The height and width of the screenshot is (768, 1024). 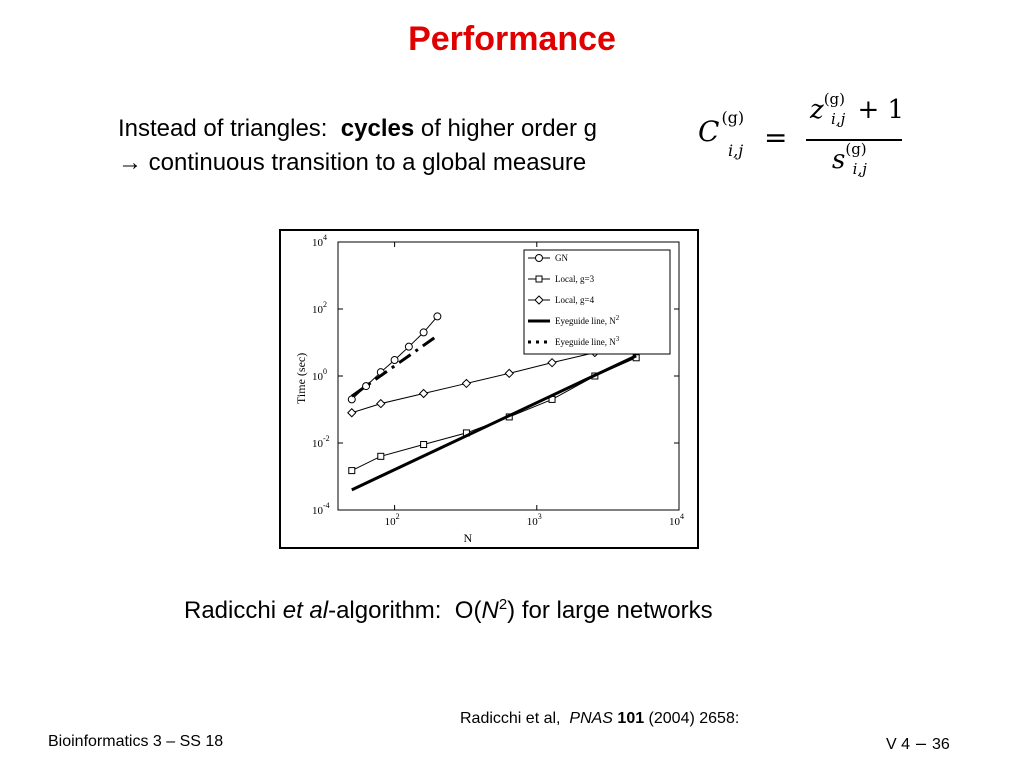 I want to click on clustering-formula: C (g) i,j = z(g)i,j + 1 s(g)i,j, so click(x=805, y=140).